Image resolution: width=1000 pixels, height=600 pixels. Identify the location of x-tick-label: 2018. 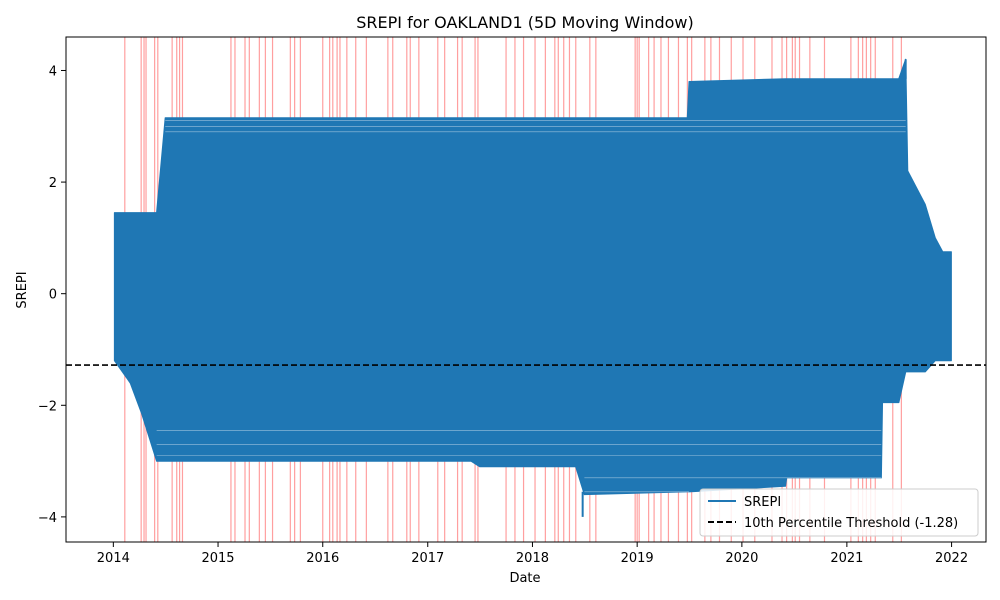
(532, 558).